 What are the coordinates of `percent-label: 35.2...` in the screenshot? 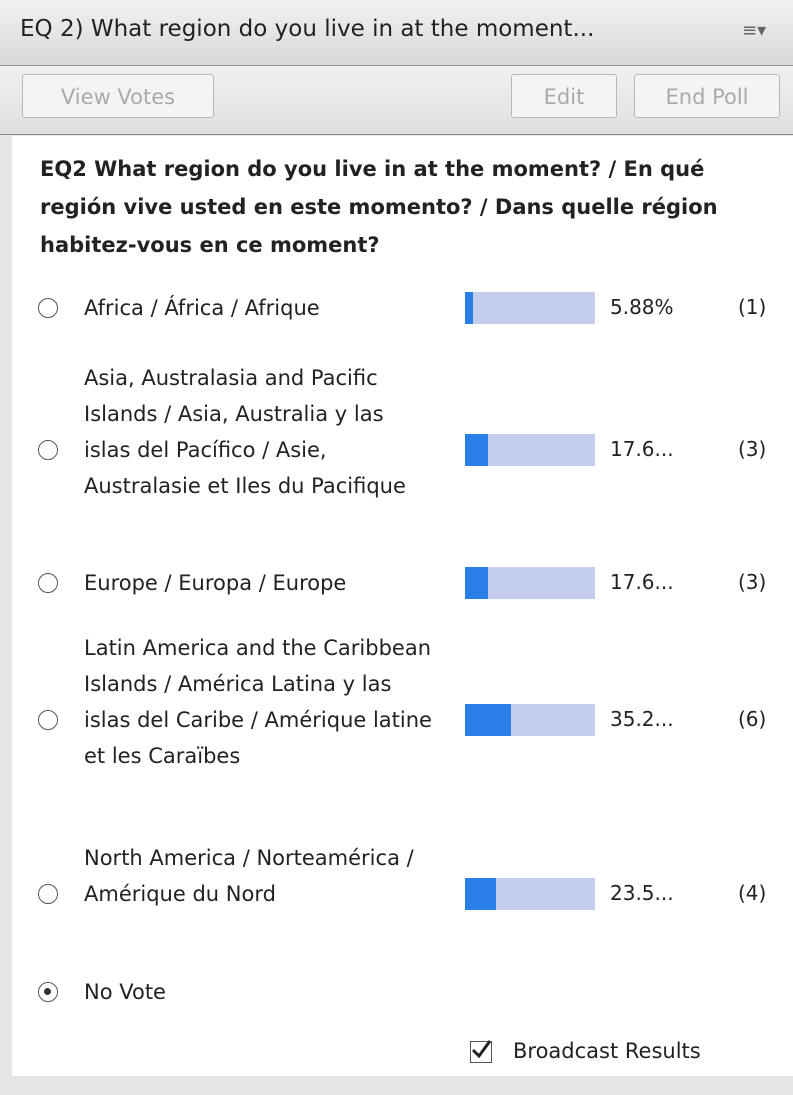 It's located at (642, 719).